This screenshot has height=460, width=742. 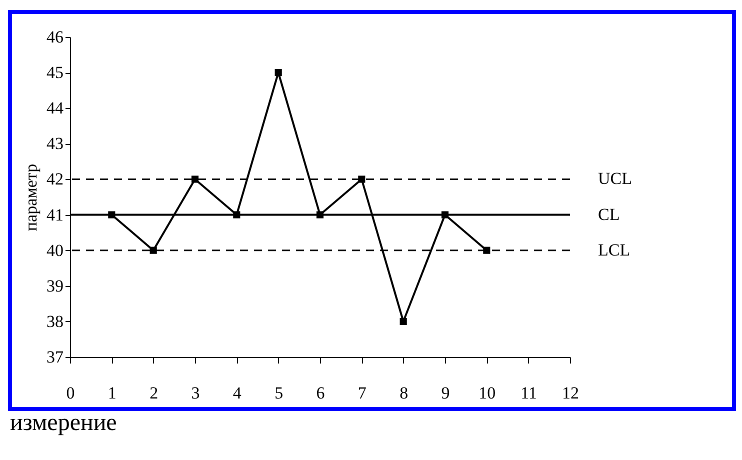 I want to click on x-tick-label: 5, so click(x=279, y=393).